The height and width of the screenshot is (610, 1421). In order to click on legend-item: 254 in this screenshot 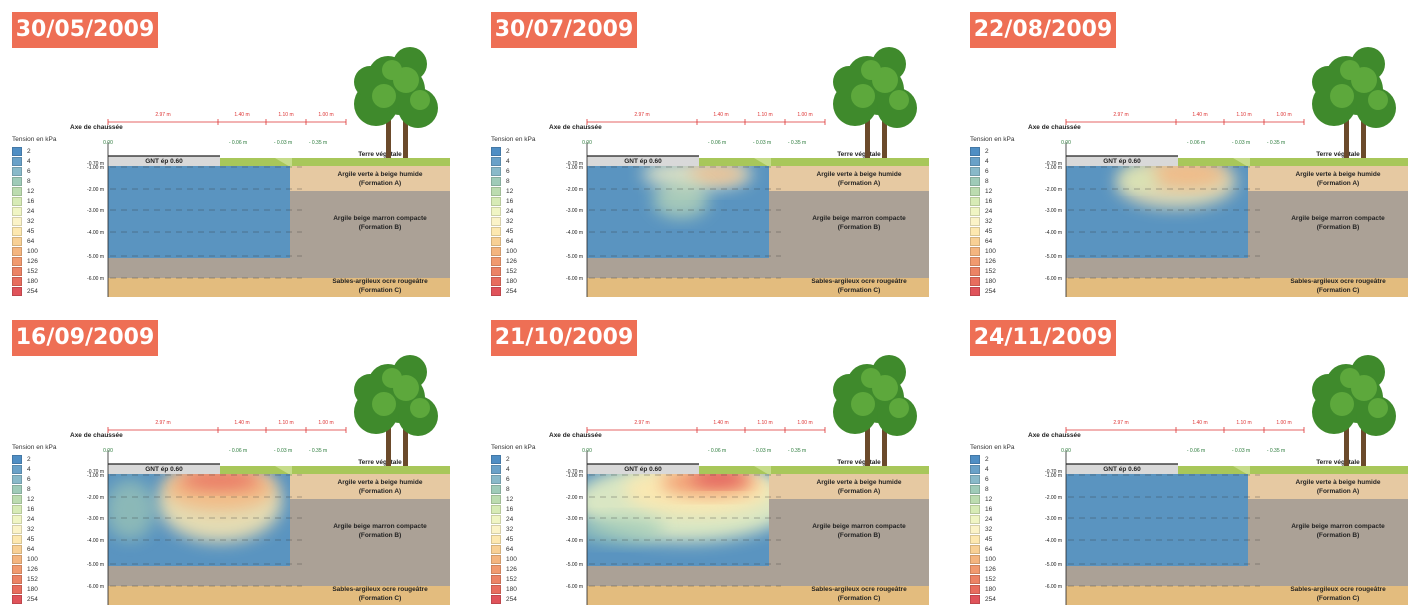, I will do `click(1000, 291)`.